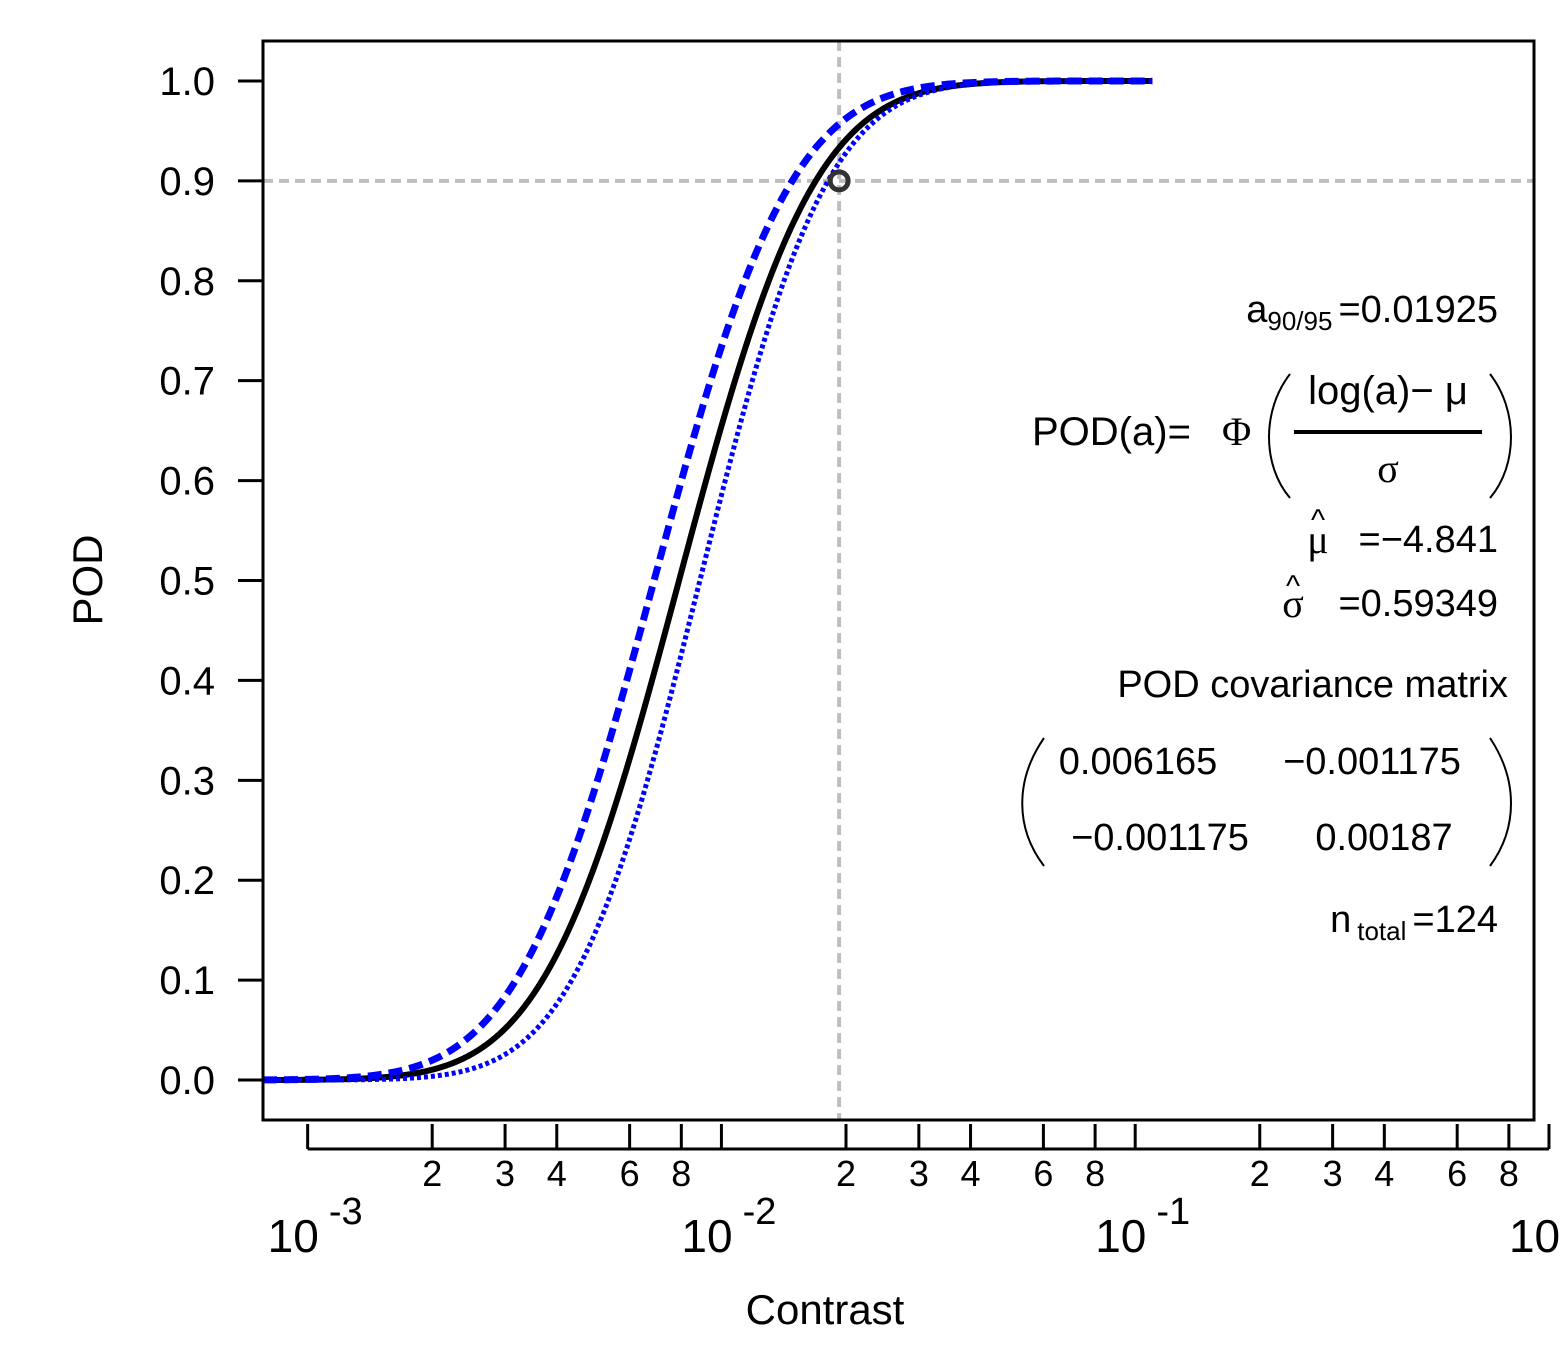  Describe the element at coordinates (1257, 310) in the screenshot. I see `a90-95-base: a` at that location.